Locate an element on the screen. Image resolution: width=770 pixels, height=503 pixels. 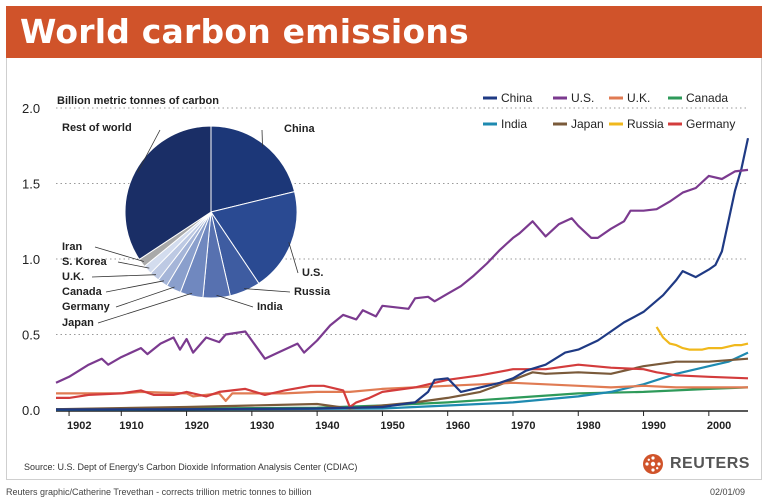
legend-label: India is located at coordinates (514, 124).